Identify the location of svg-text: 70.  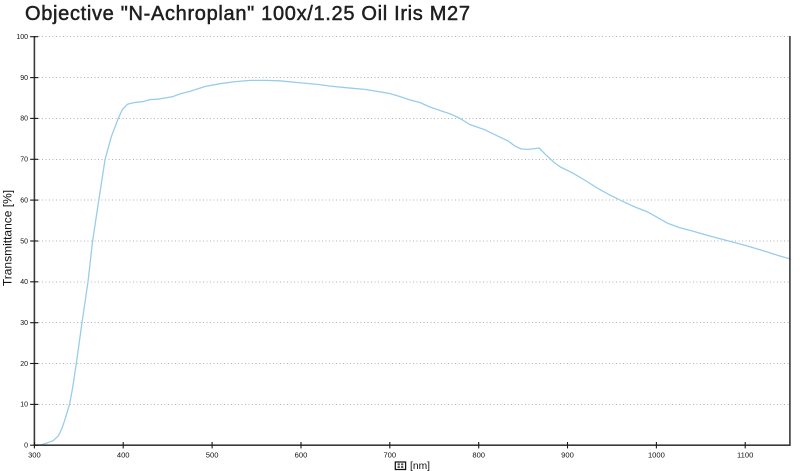
(24, 160).